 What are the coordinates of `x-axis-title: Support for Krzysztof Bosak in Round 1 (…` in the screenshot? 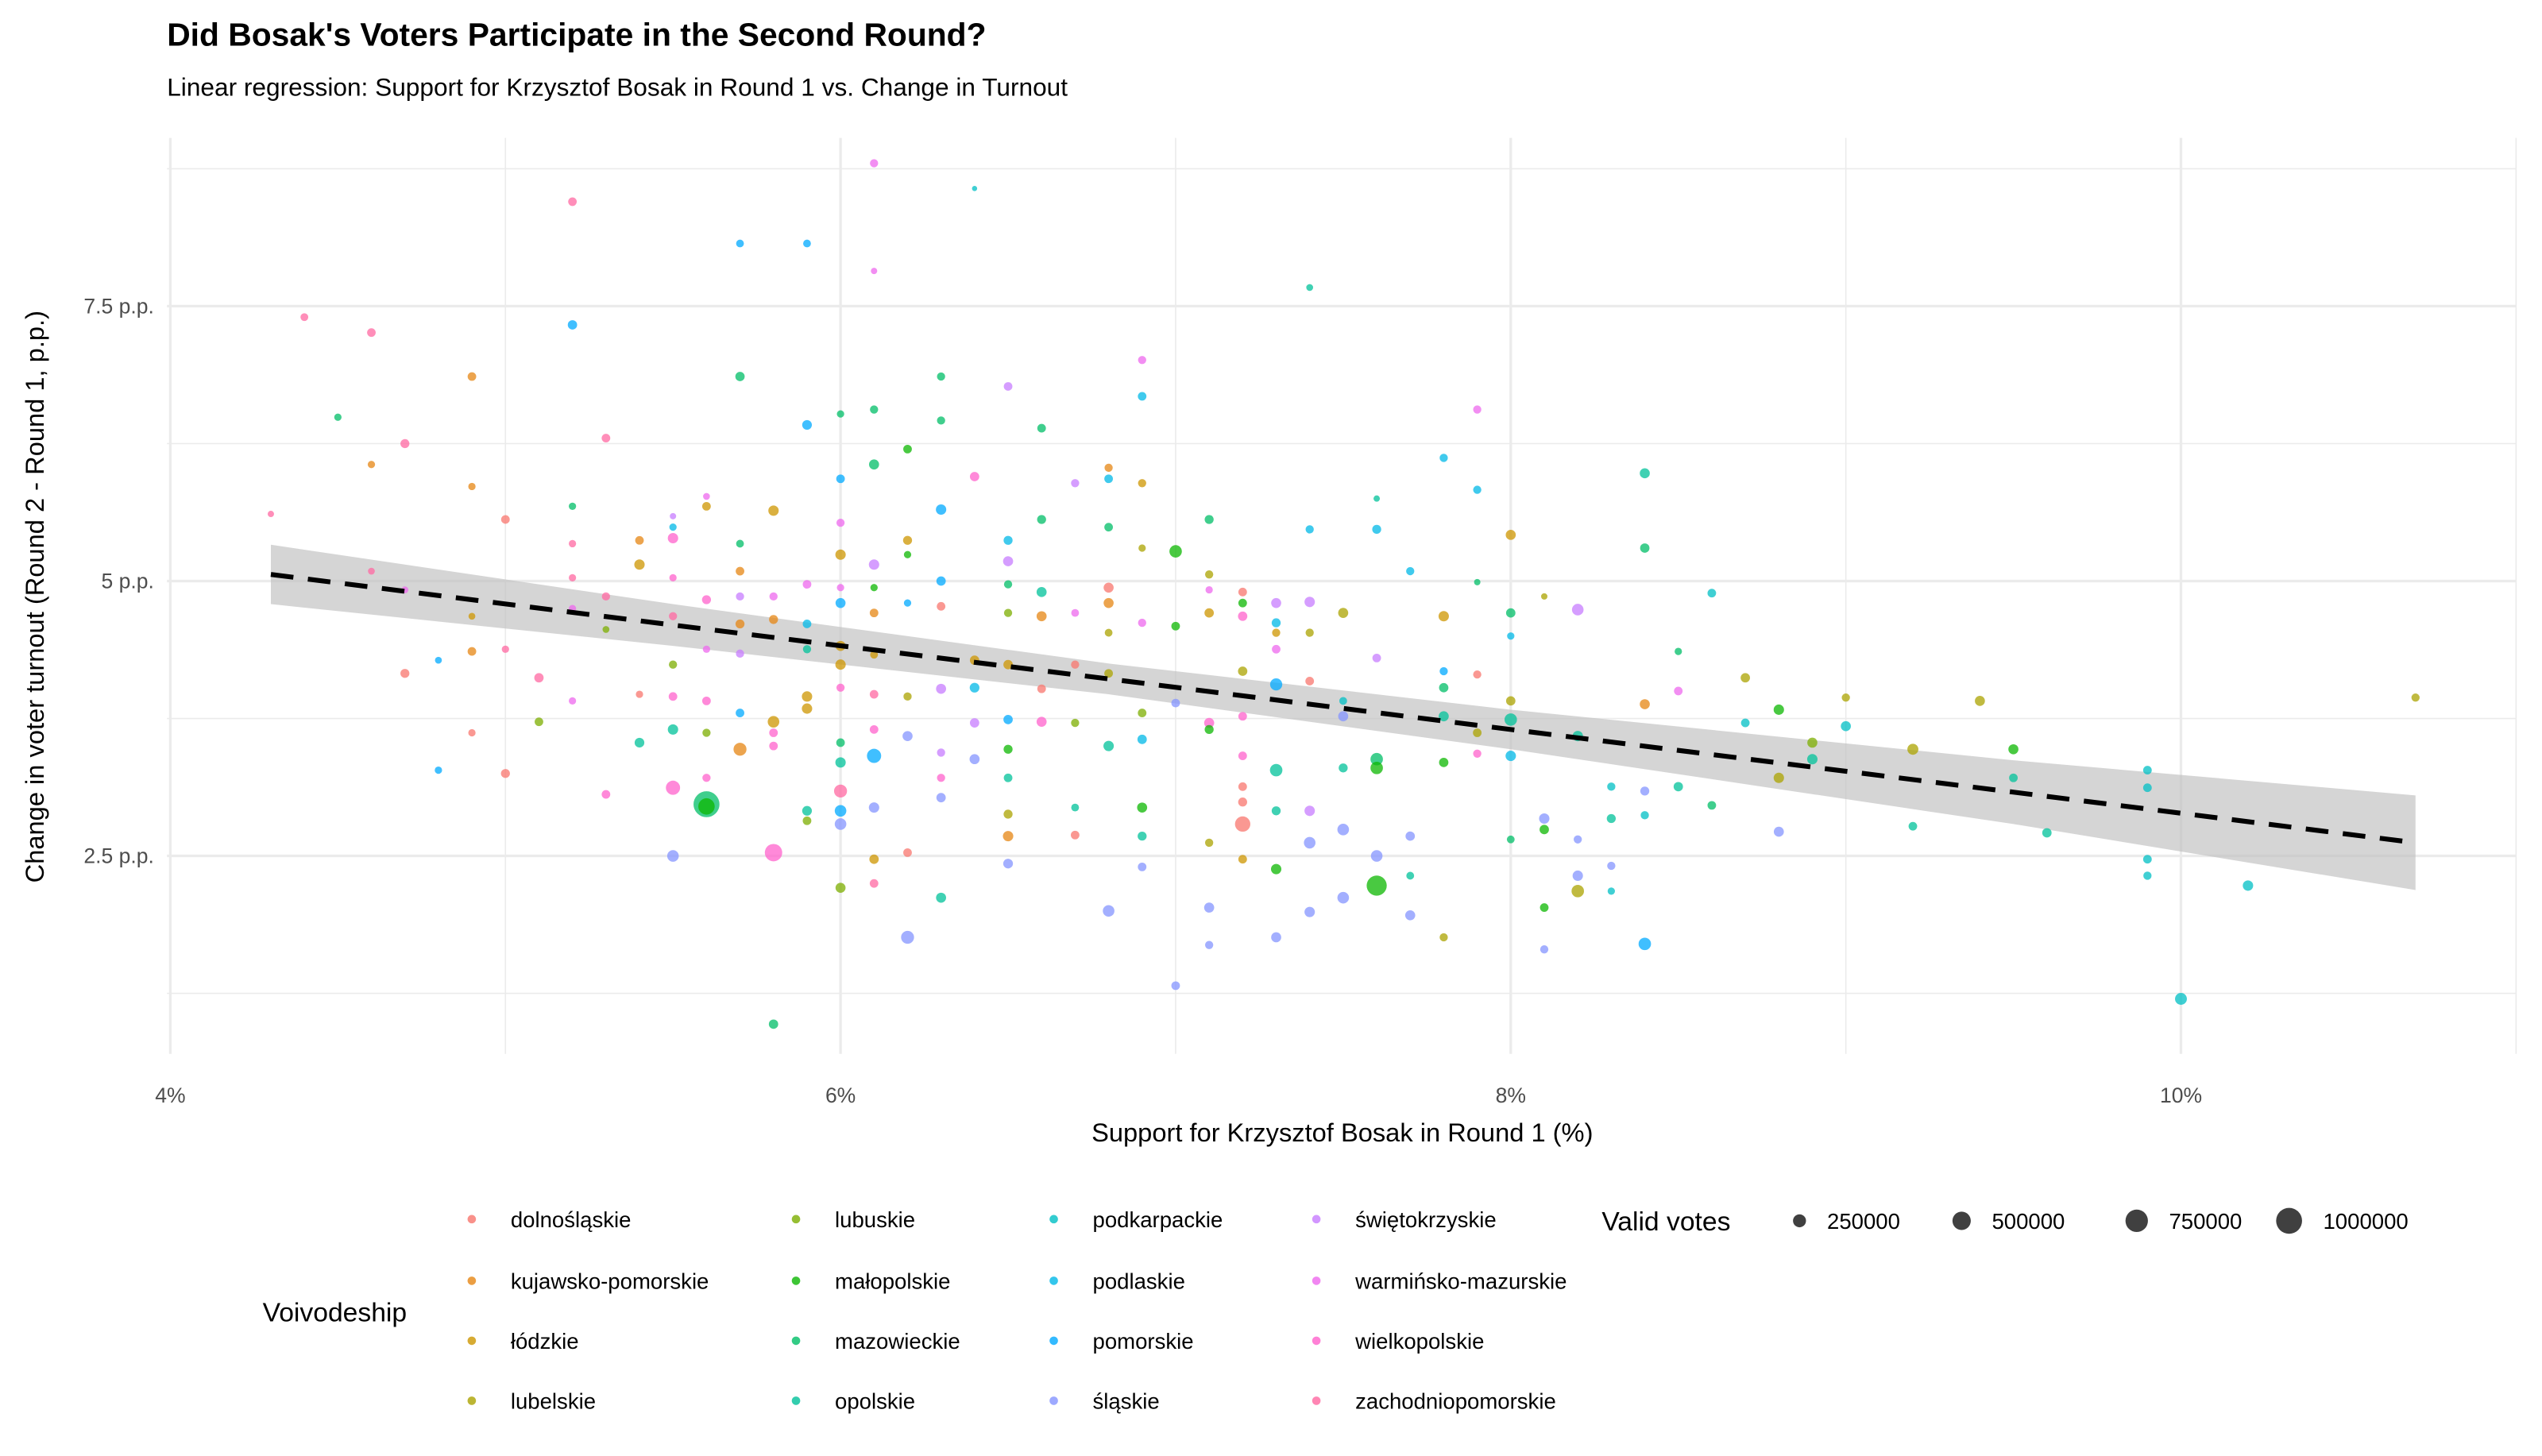 It's located at (1342, 1132).